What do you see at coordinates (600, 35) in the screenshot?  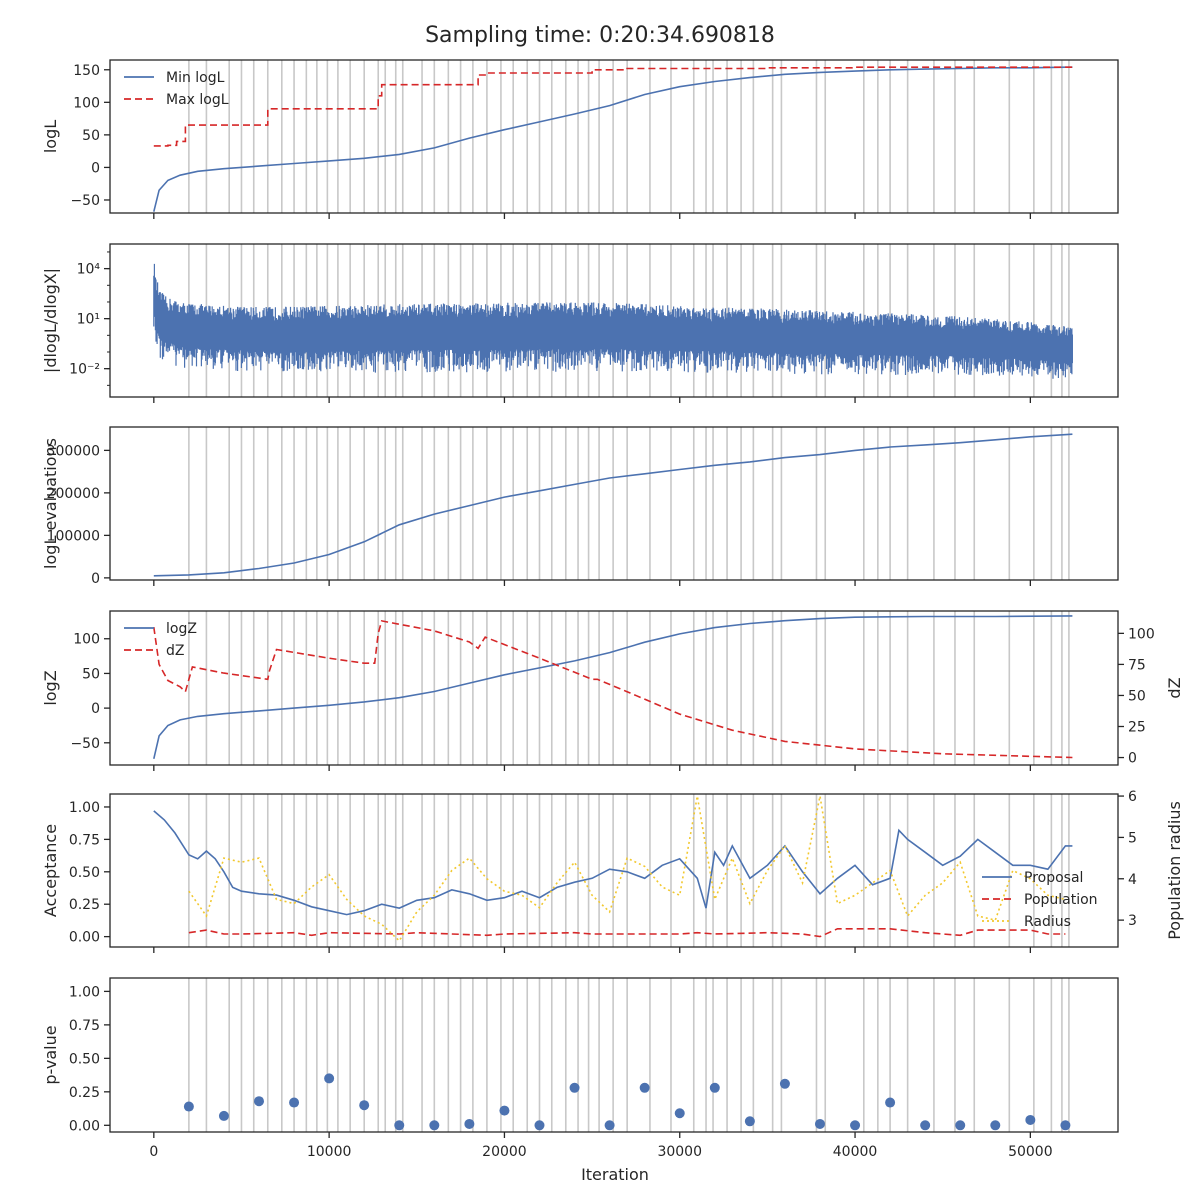 I see `figure-title: Sampling time: 0:20:34.690818` at bounding box center [600, 35].